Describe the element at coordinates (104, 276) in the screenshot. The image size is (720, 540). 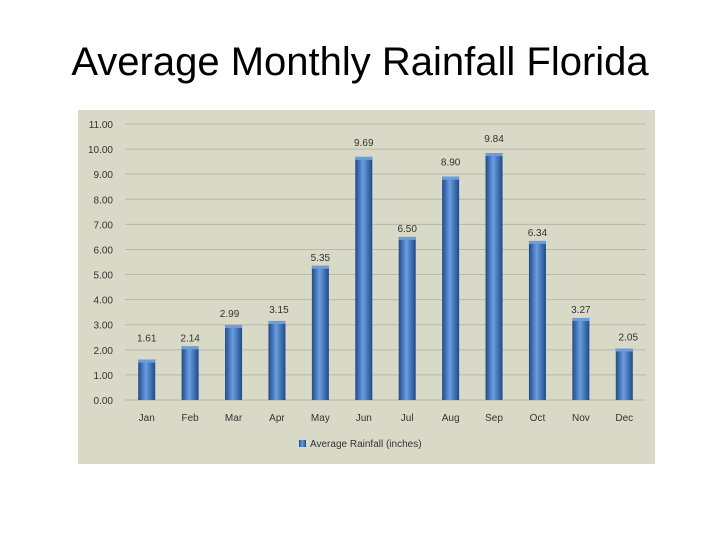
I see `y-tick-label: 5.00` at that location.